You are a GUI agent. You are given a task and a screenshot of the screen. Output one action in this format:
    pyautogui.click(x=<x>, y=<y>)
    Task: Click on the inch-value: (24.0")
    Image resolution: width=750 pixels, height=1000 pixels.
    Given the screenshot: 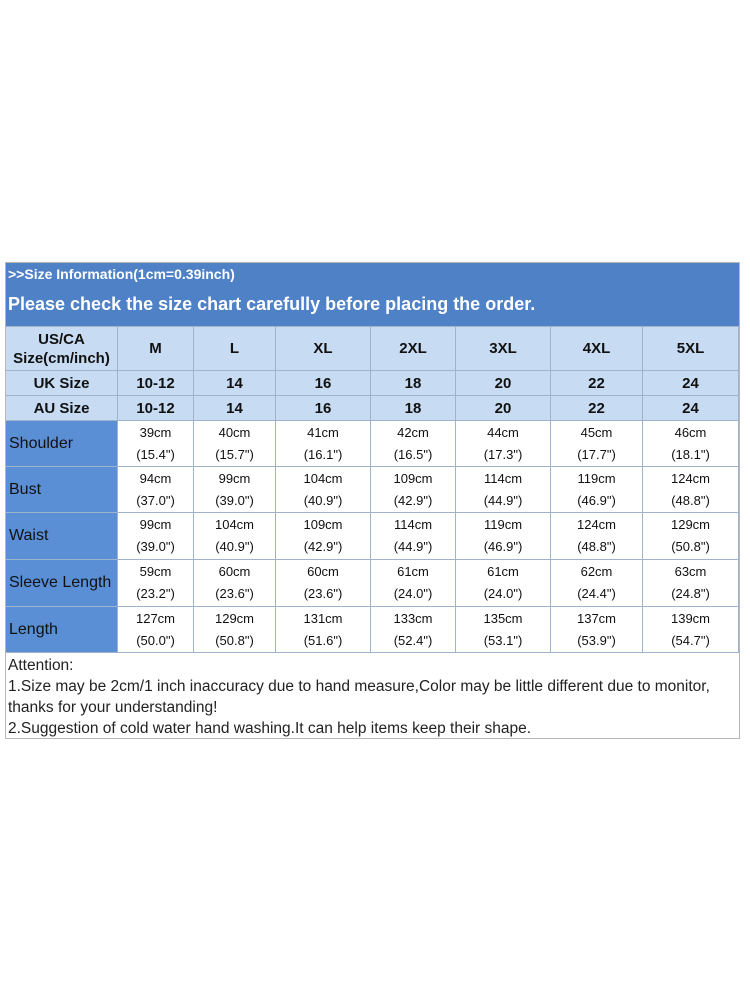 What is the action you would take?
    pyautogui.click(x=413, y=593)
    